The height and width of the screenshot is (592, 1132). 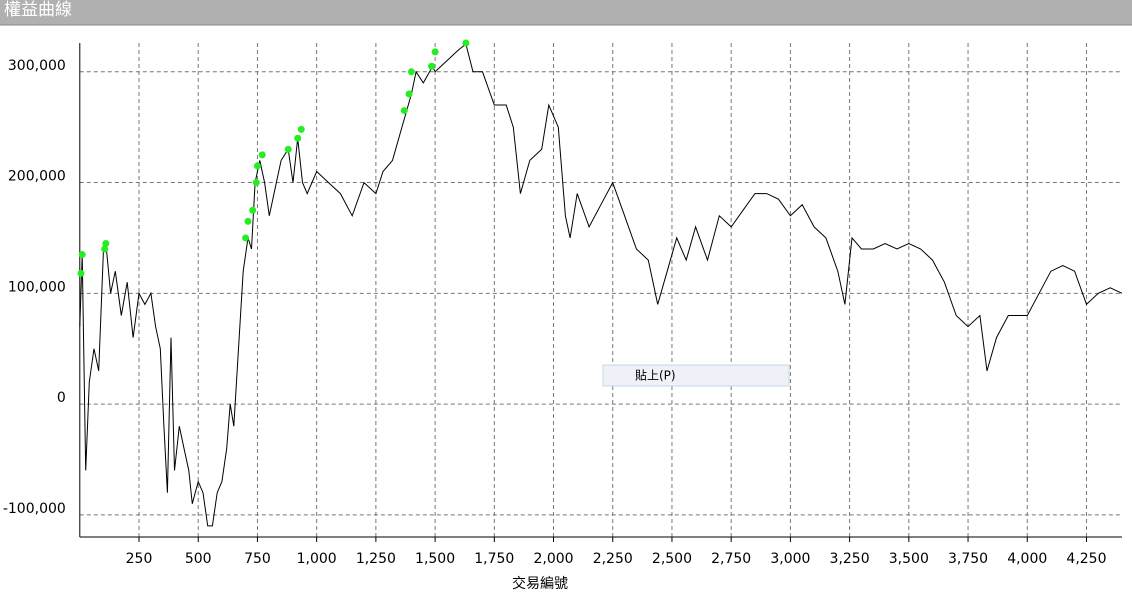 What do you see at coordinates (790, 559) in the screenshot?
I see `x-tick-label: 3,000` at bounding box center [790, 559].